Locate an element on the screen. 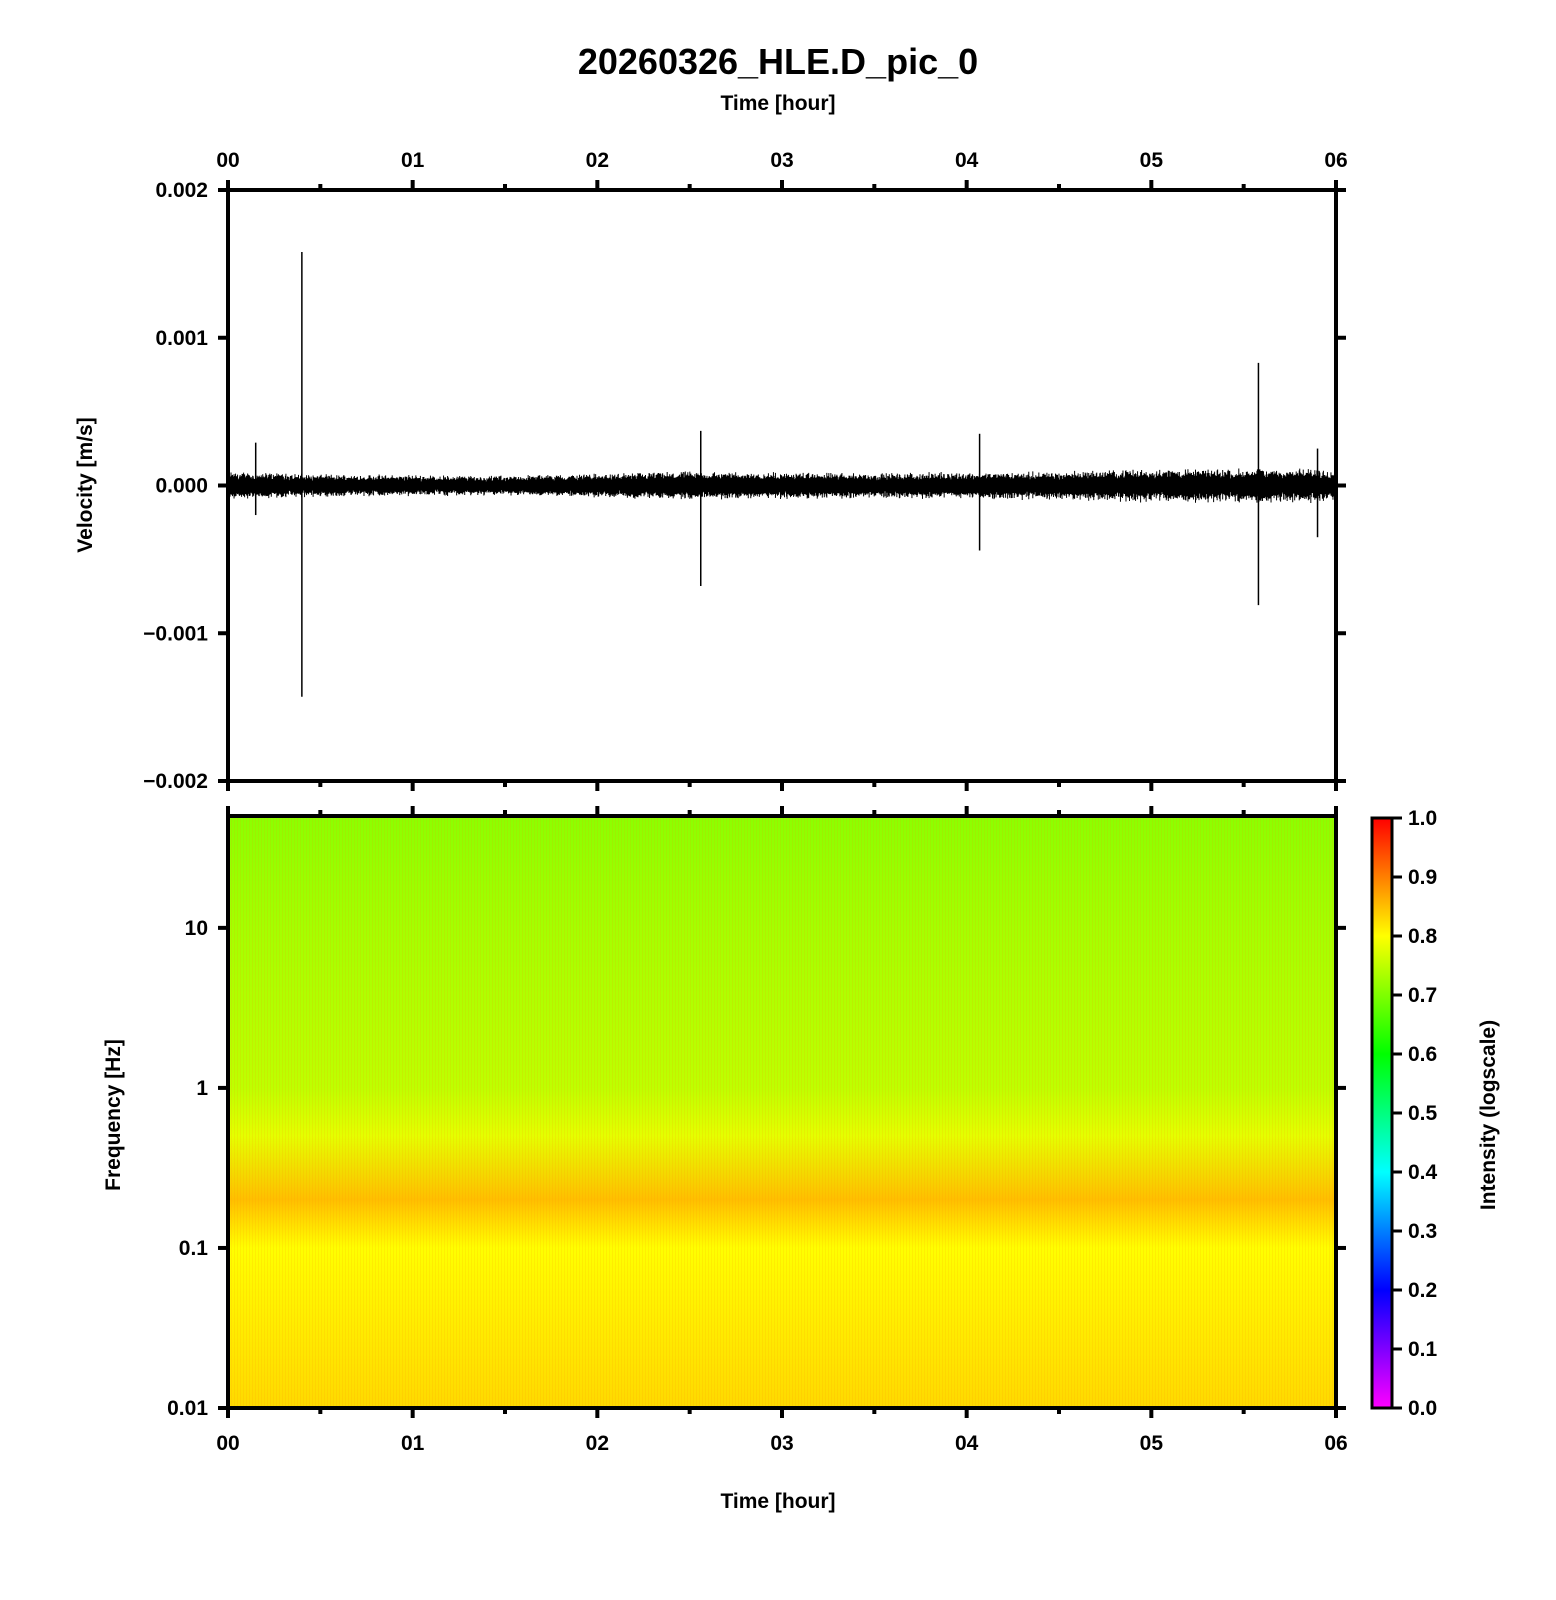 This screenshot has width=1556, height=1600. freq-tick-label: 0.1 is located at coordinates (194, 1248).